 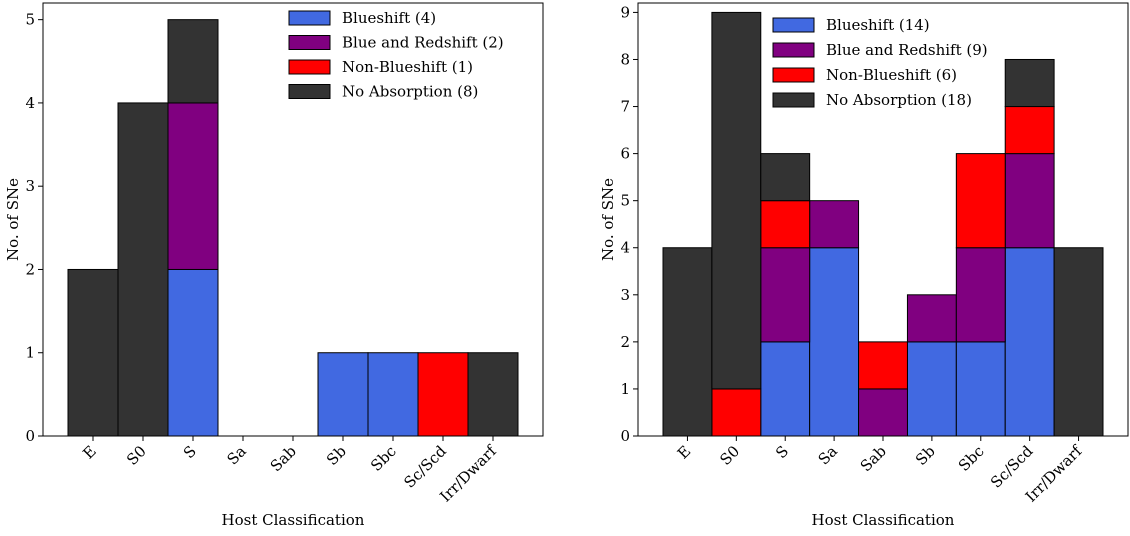 I want to click on y-tick-label: 7, so click(x=625, y=107).